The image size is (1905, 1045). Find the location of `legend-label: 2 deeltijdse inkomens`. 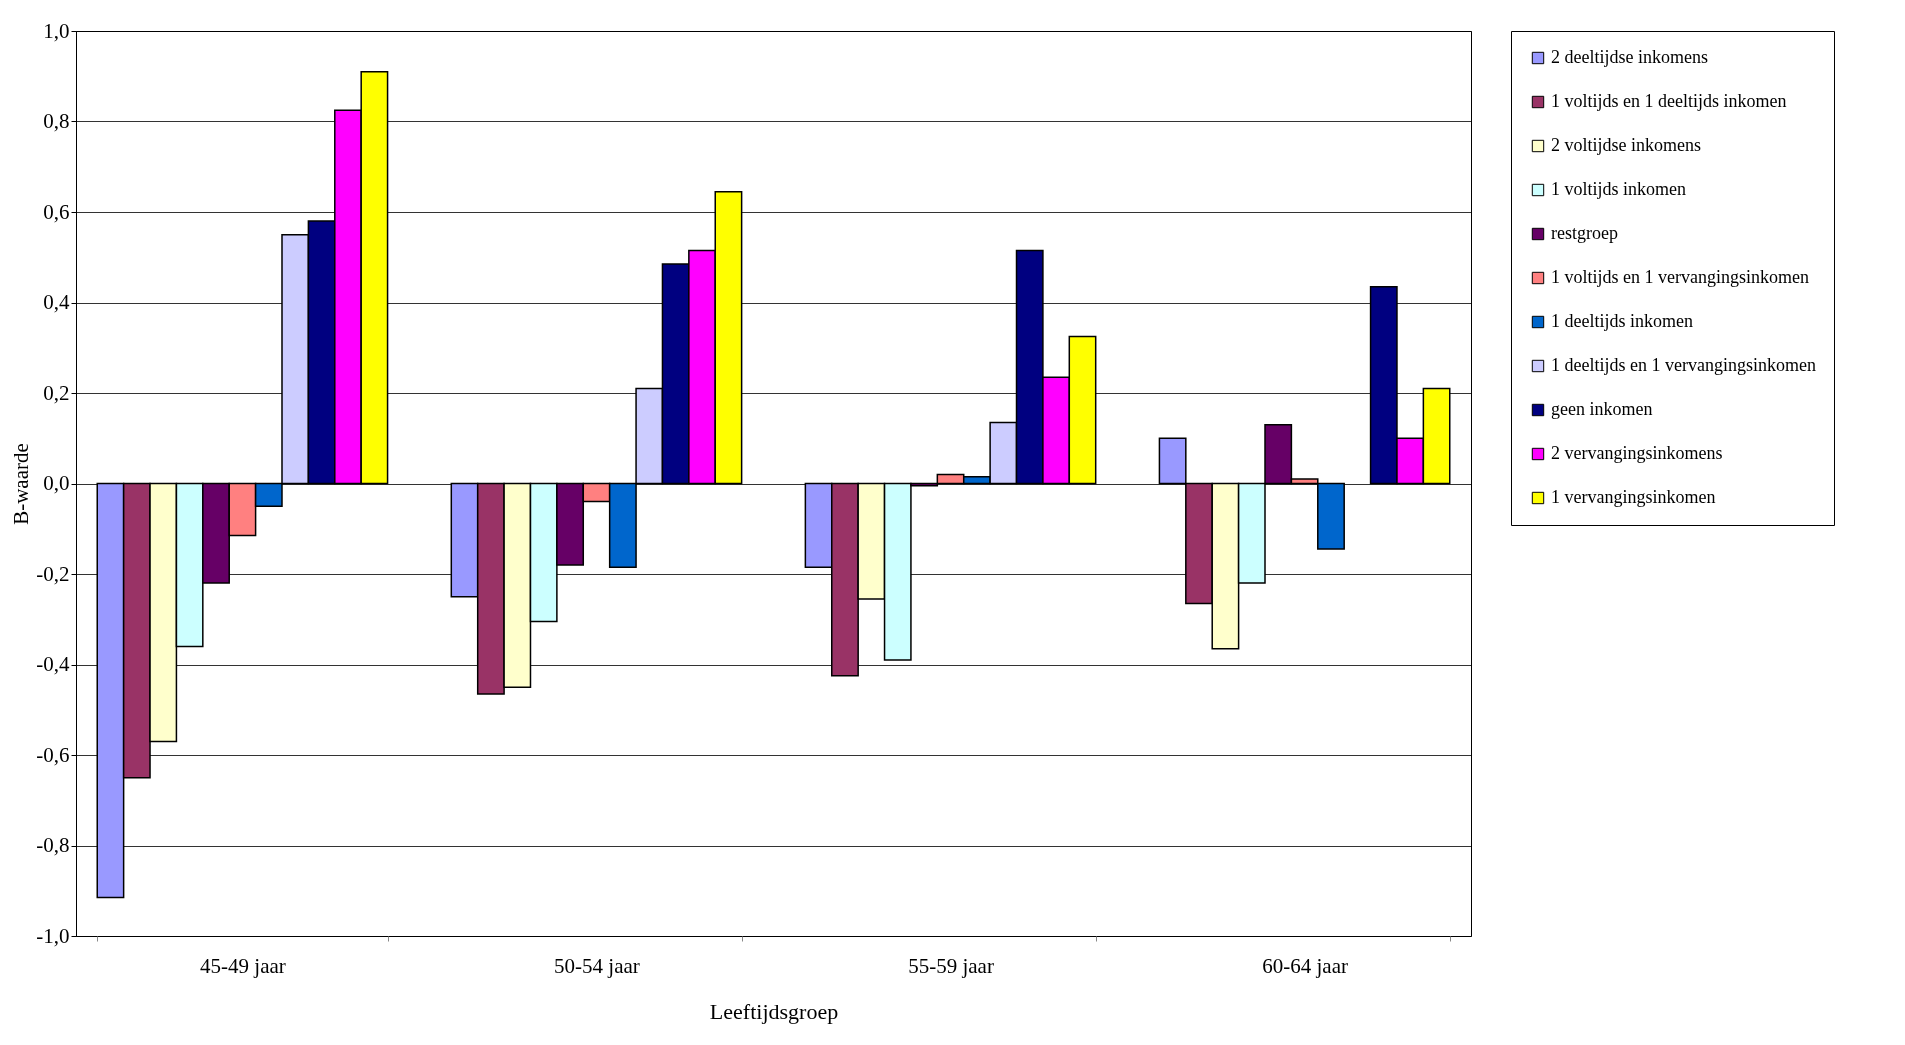

legend-label: 2 deeltijdse inkomens is located at coordinates (1629, 57).